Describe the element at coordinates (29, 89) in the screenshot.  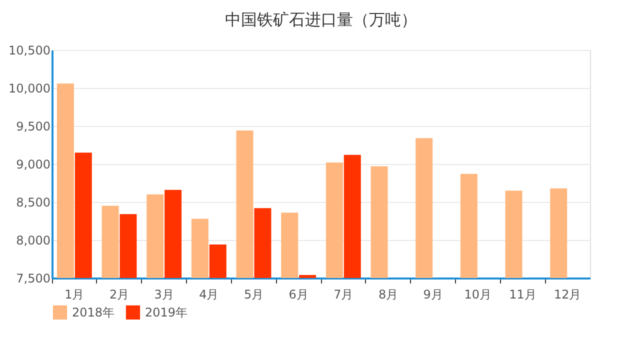
I see `y-tick-label: 10,000` at that location.